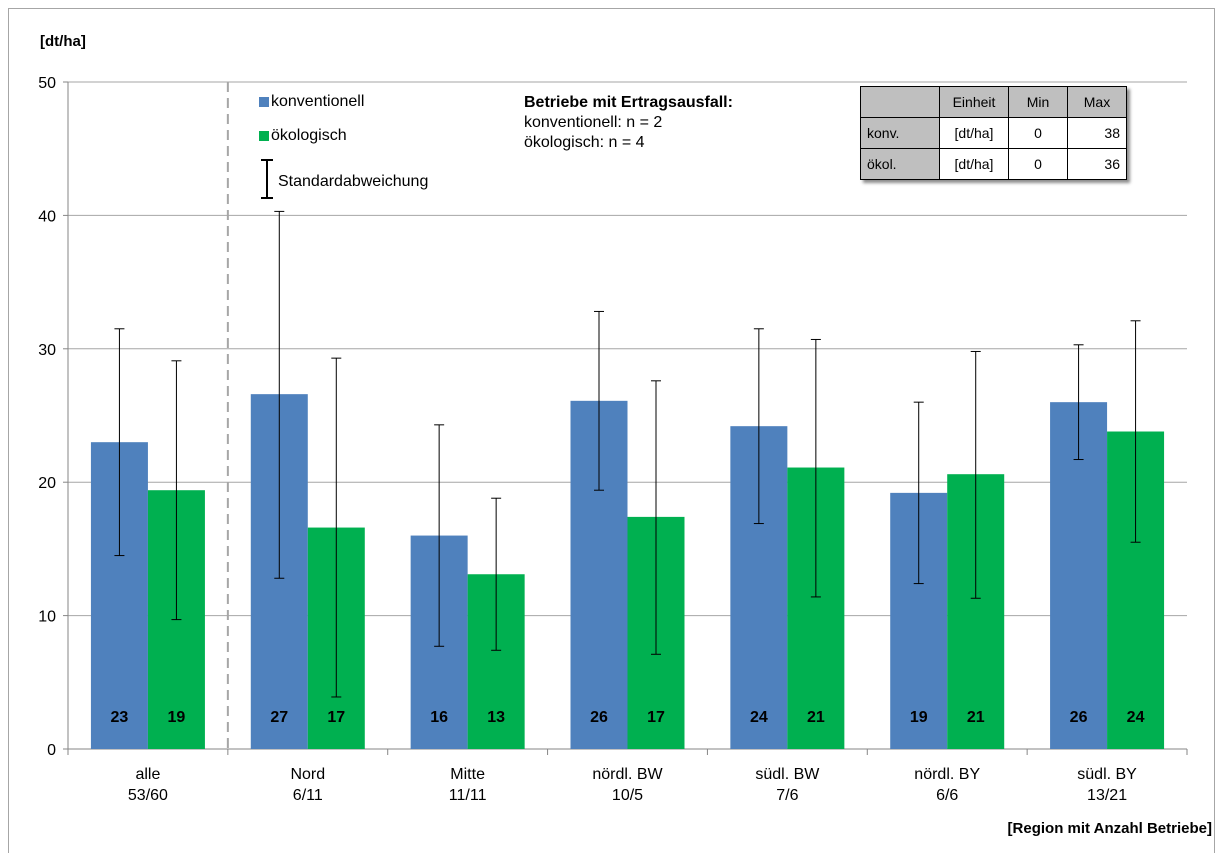  What do you see at coordinates (47, 83) in the screenshot?
I see `y-tick-label: 50` at bounding box center [47, 83].